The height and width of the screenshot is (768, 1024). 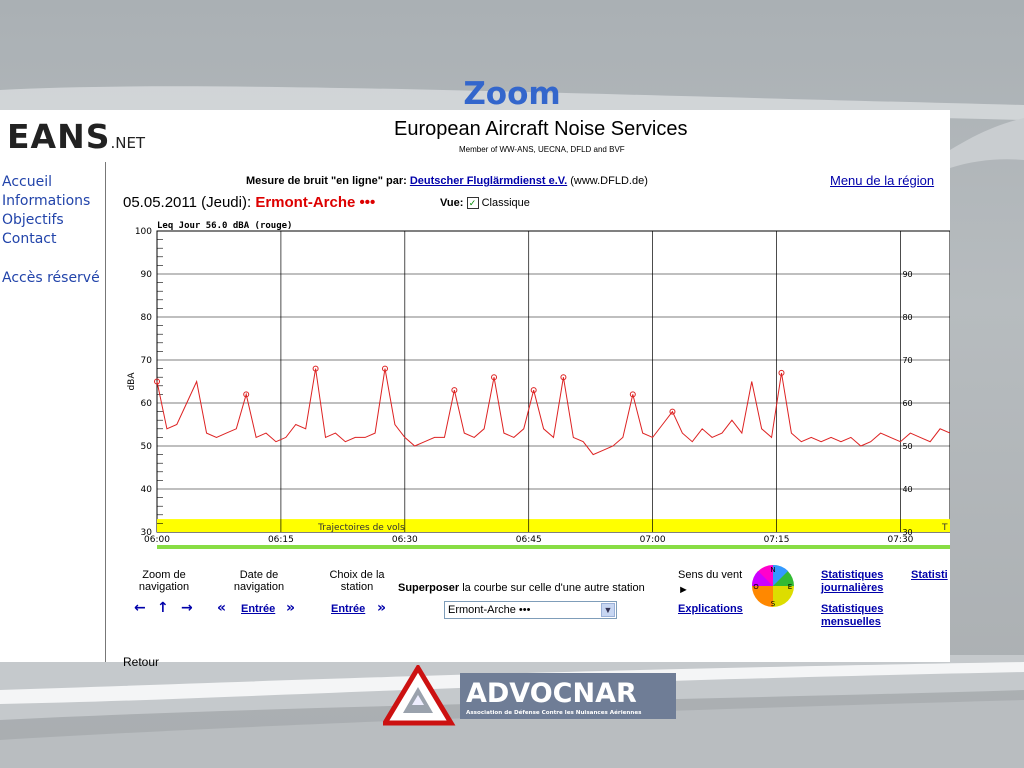 I want to click on date-navigation-label: Date de navigation, so click(x=259, y=581).